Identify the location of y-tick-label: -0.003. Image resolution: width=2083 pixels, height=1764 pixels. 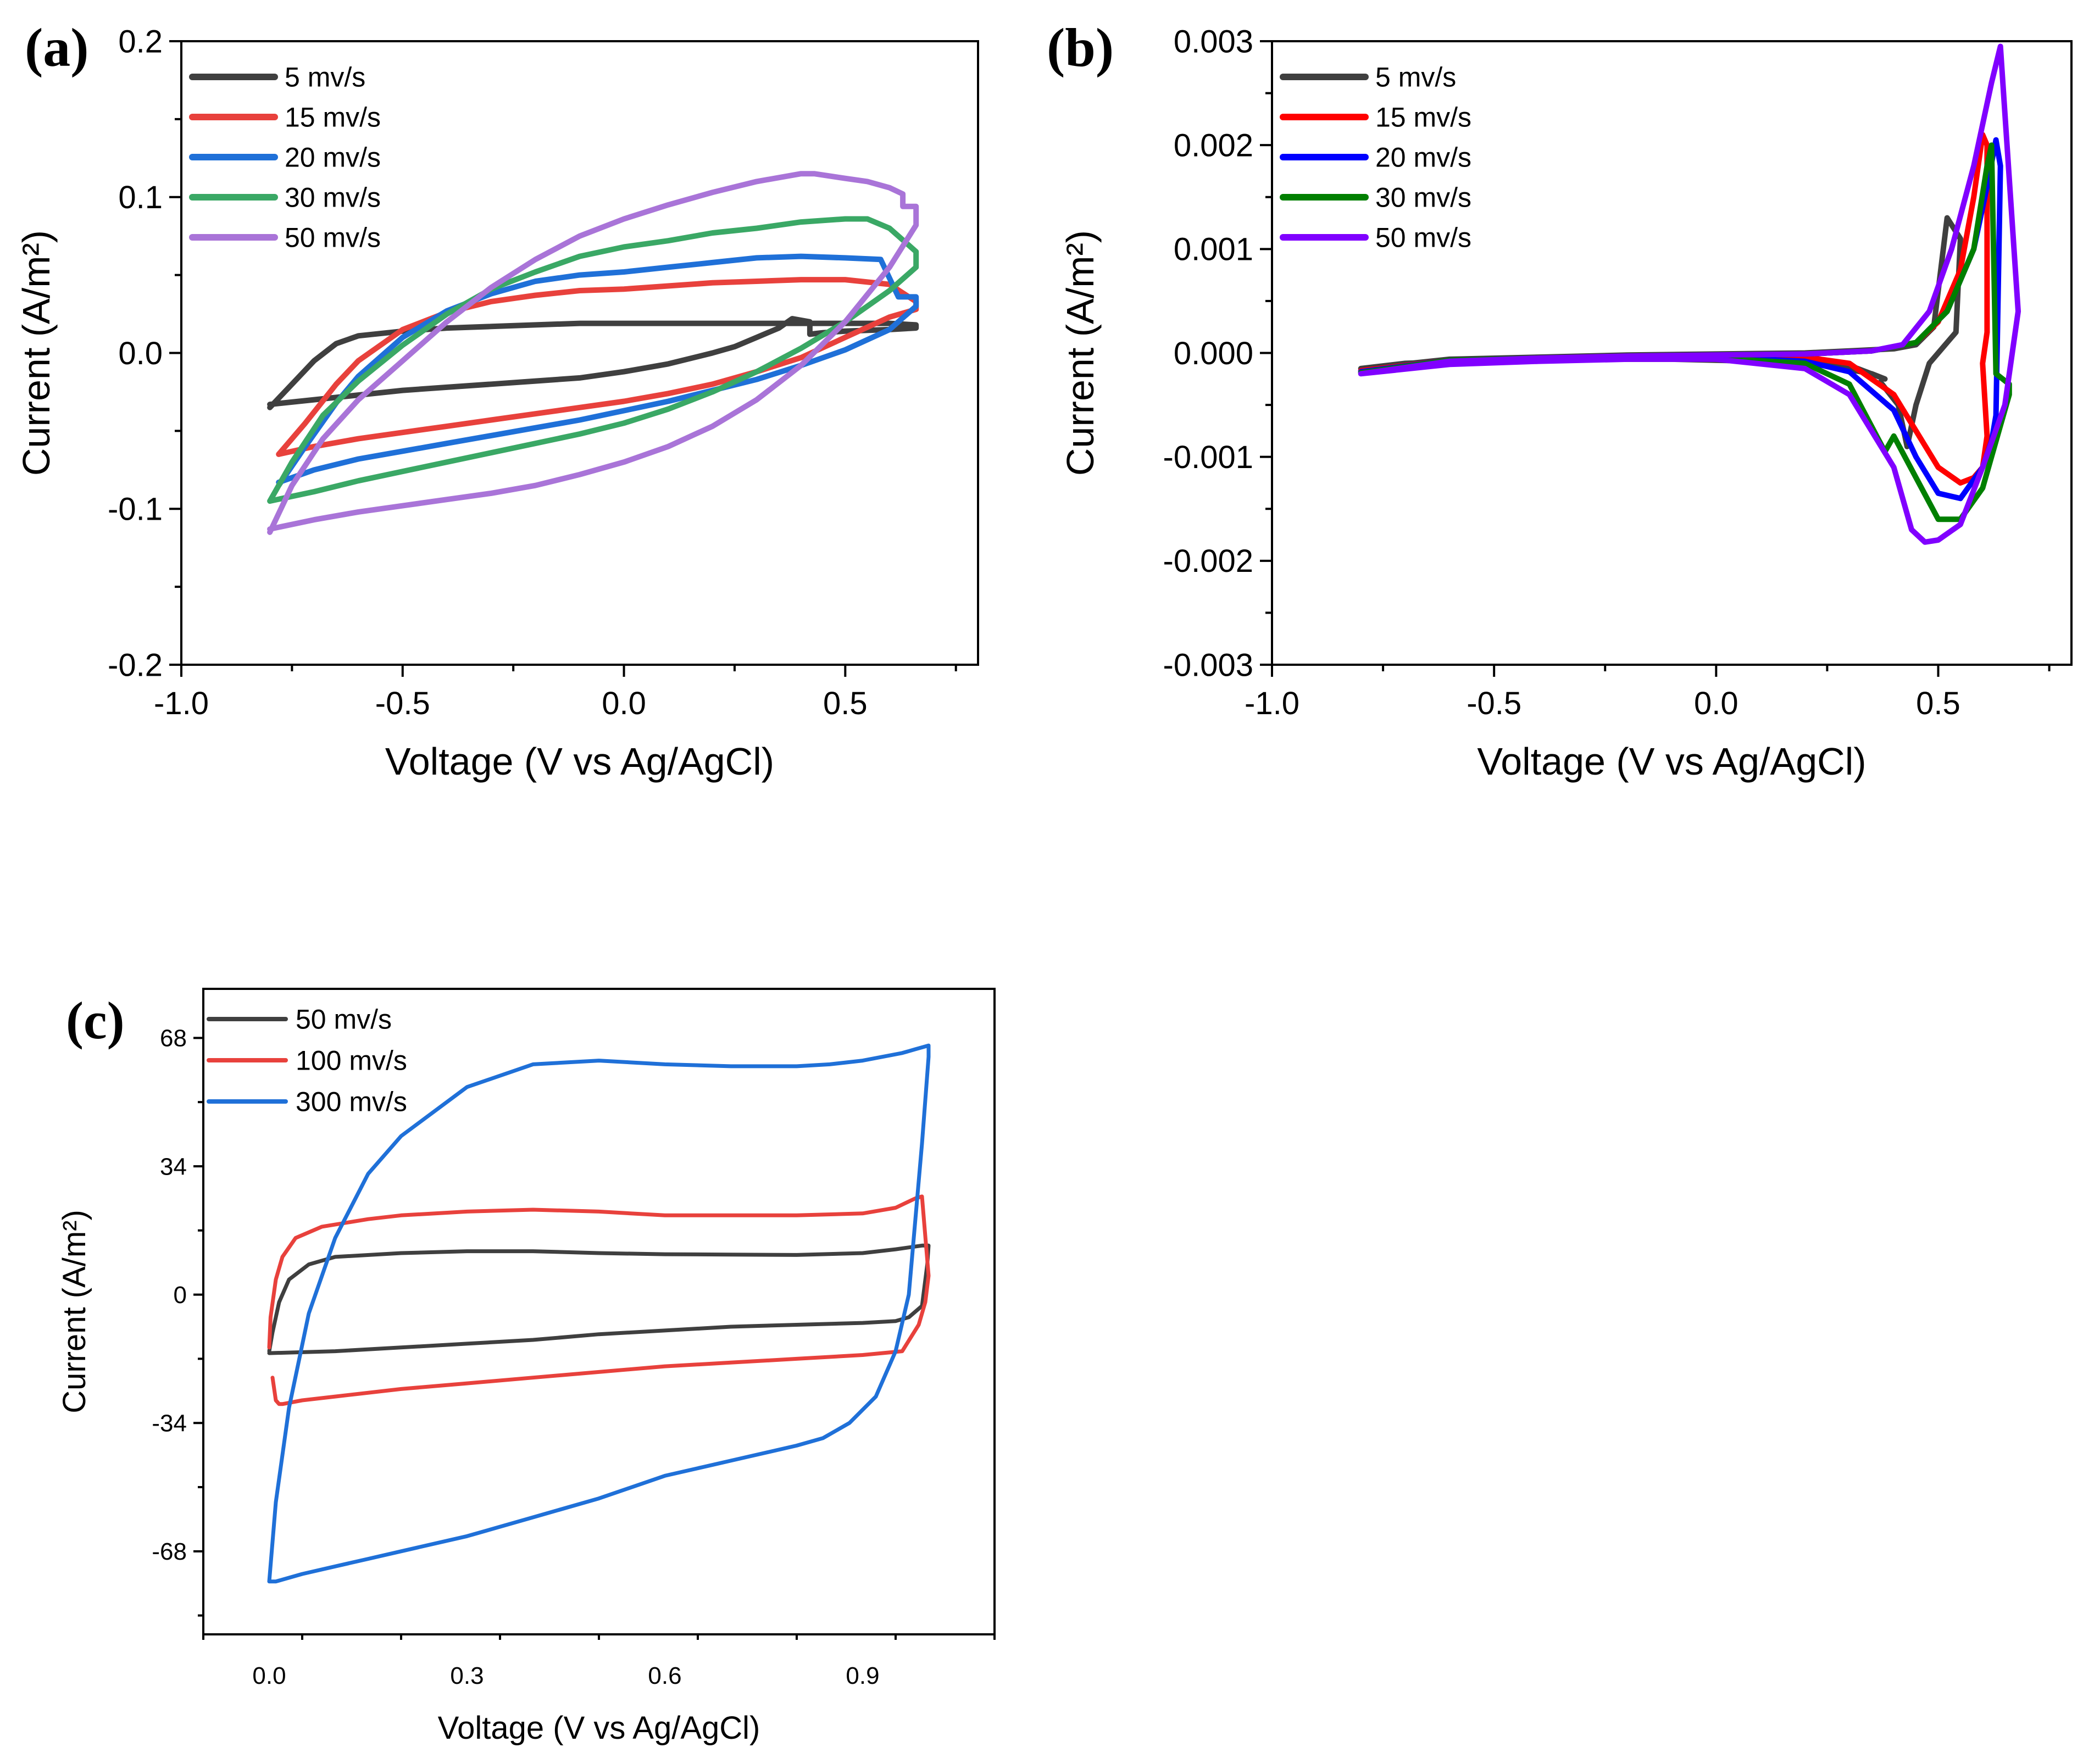
(1208, 665).